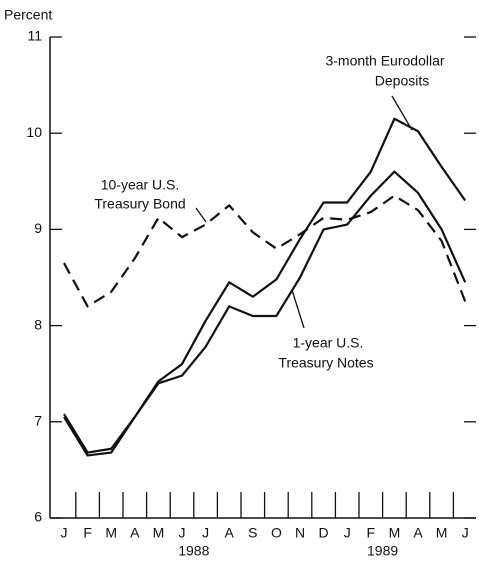 The width and height of the screenshot is (479, 564). Describe the element at coordinates (38, 228) in the screenshot. I see `y-tick-label: 9` at that location.